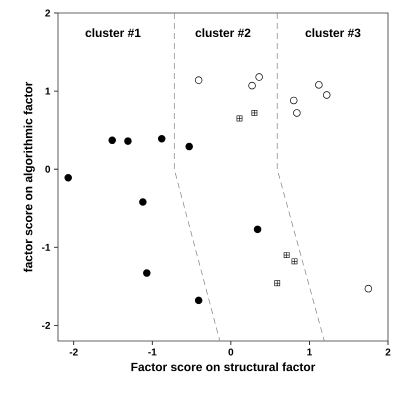  I want to click on x-tick-label: -2, so click(74, 352).